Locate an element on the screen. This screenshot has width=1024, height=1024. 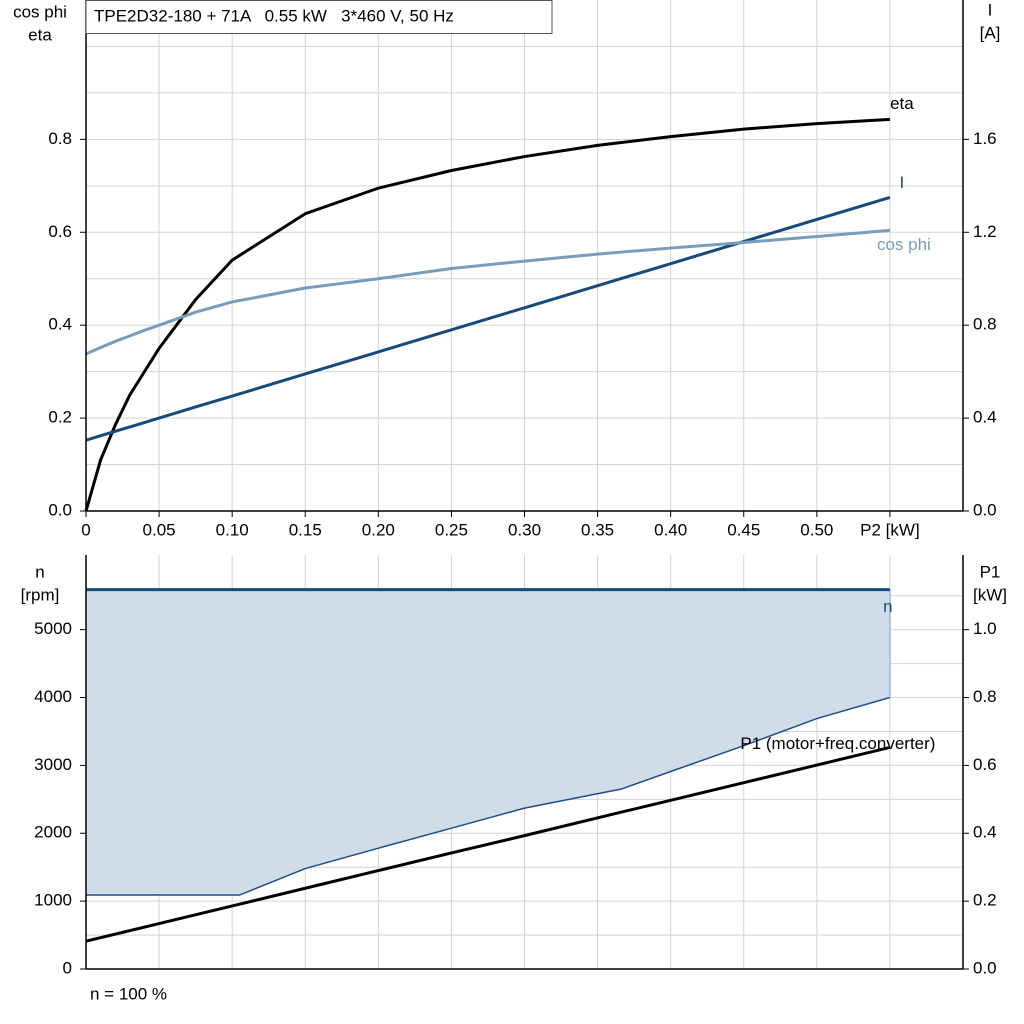
series-line is located at coordinates (488, 292).